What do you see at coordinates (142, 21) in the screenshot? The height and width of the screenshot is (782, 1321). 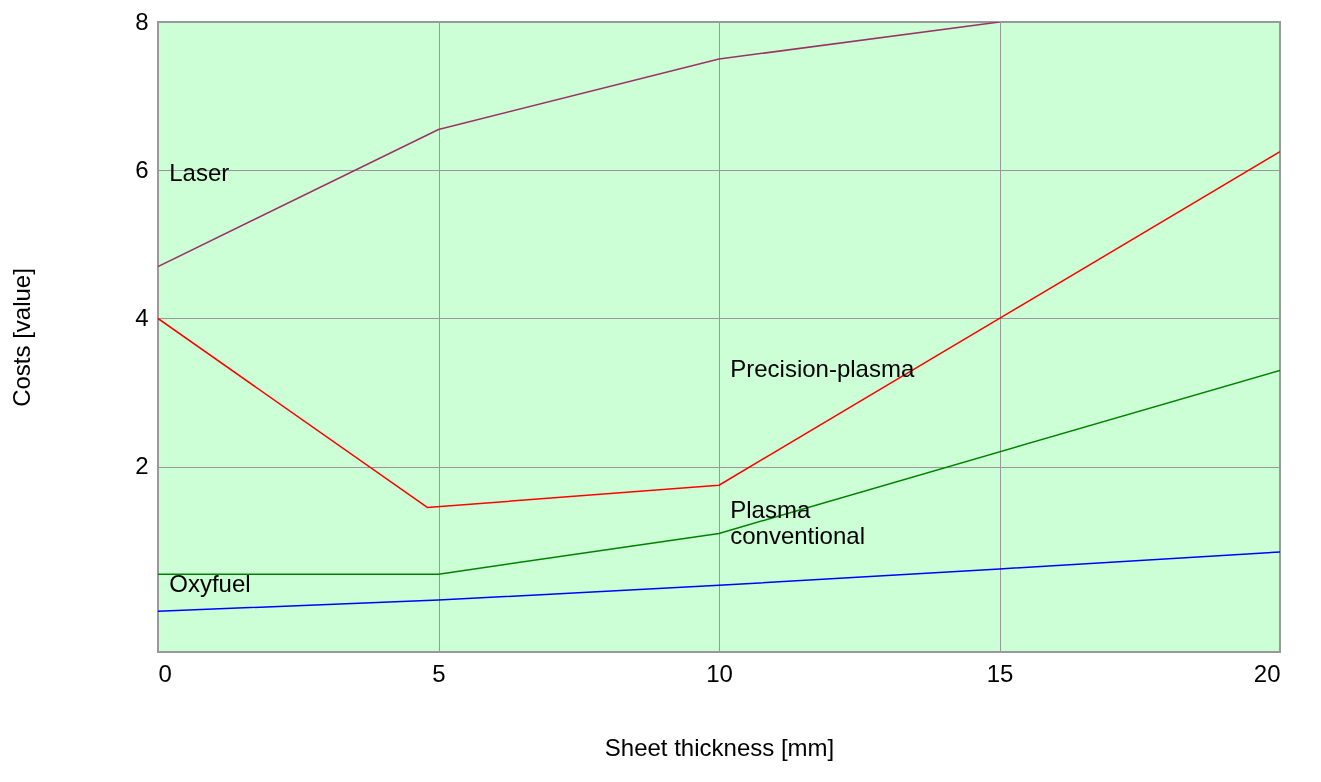 I see `y-tick-label: 8` at bounding box center [142, 21].